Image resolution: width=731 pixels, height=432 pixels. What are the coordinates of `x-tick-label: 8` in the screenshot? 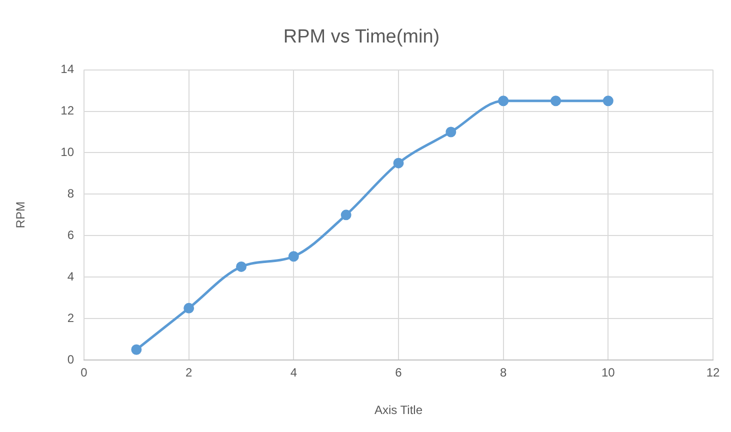 It's located at (503, 373).